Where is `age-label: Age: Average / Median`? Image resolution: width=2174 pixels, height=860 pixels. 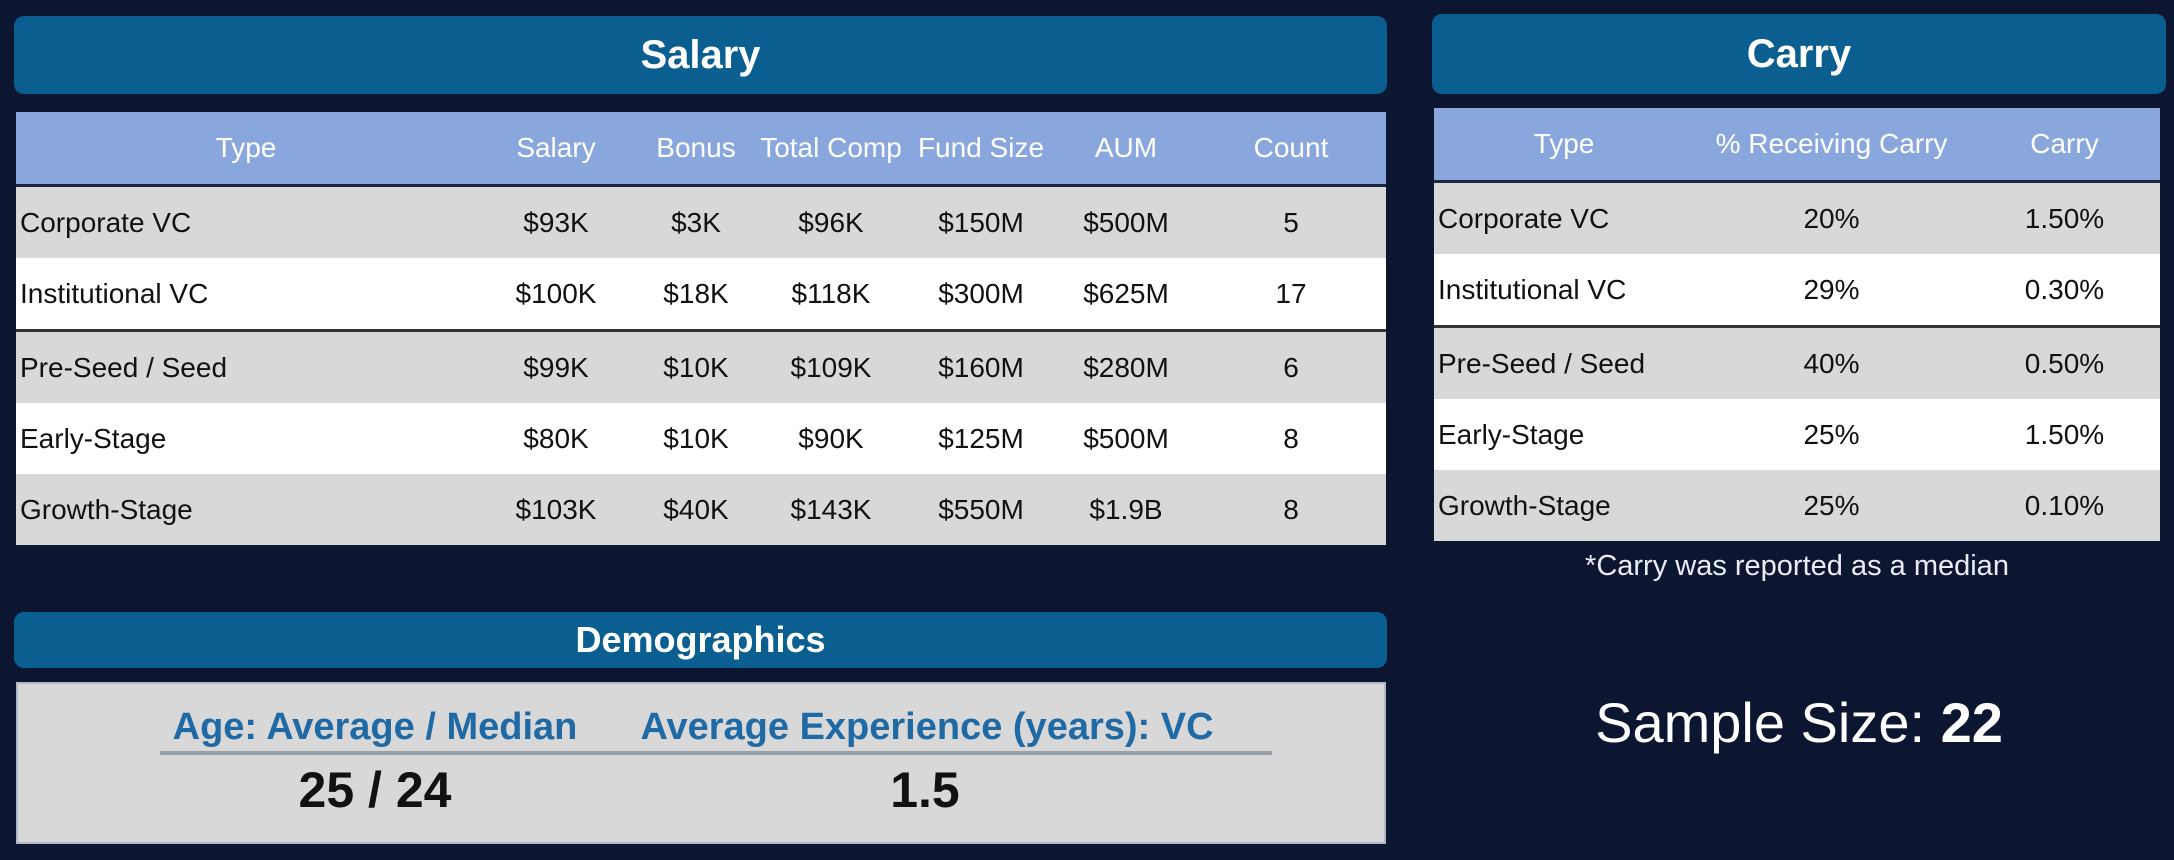 age-label: Age: Average / Median is located at coordinates (375, 730).